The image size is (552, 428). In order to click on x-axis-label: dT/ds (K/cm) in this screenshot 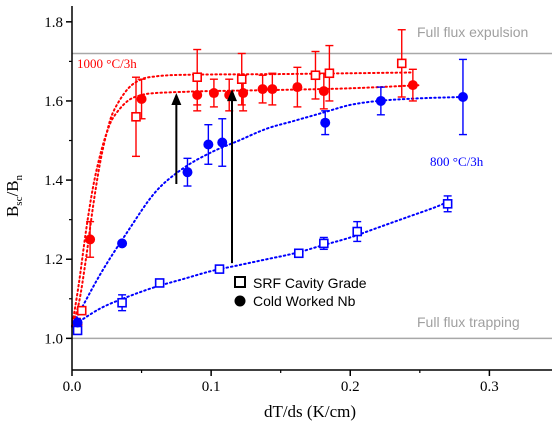, I will do `click(310, 411)`.